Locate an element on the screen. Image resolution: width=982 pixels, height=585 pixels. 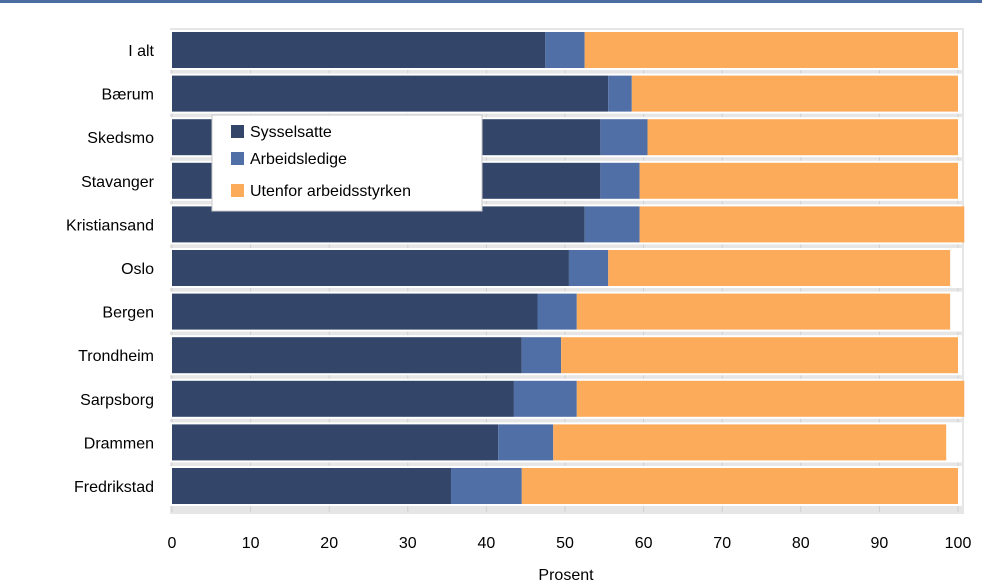
legend-label-sysselsatte: Sysselsatte is located at coordinates (291, 132).